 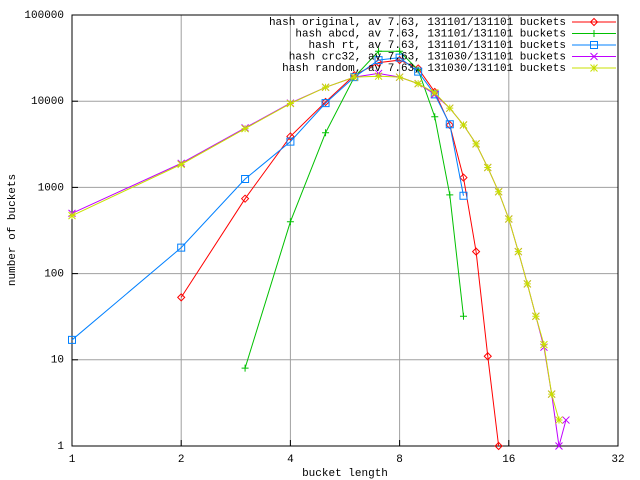 I want to click on x-tick-label: 8, so click(x=399, y=460).